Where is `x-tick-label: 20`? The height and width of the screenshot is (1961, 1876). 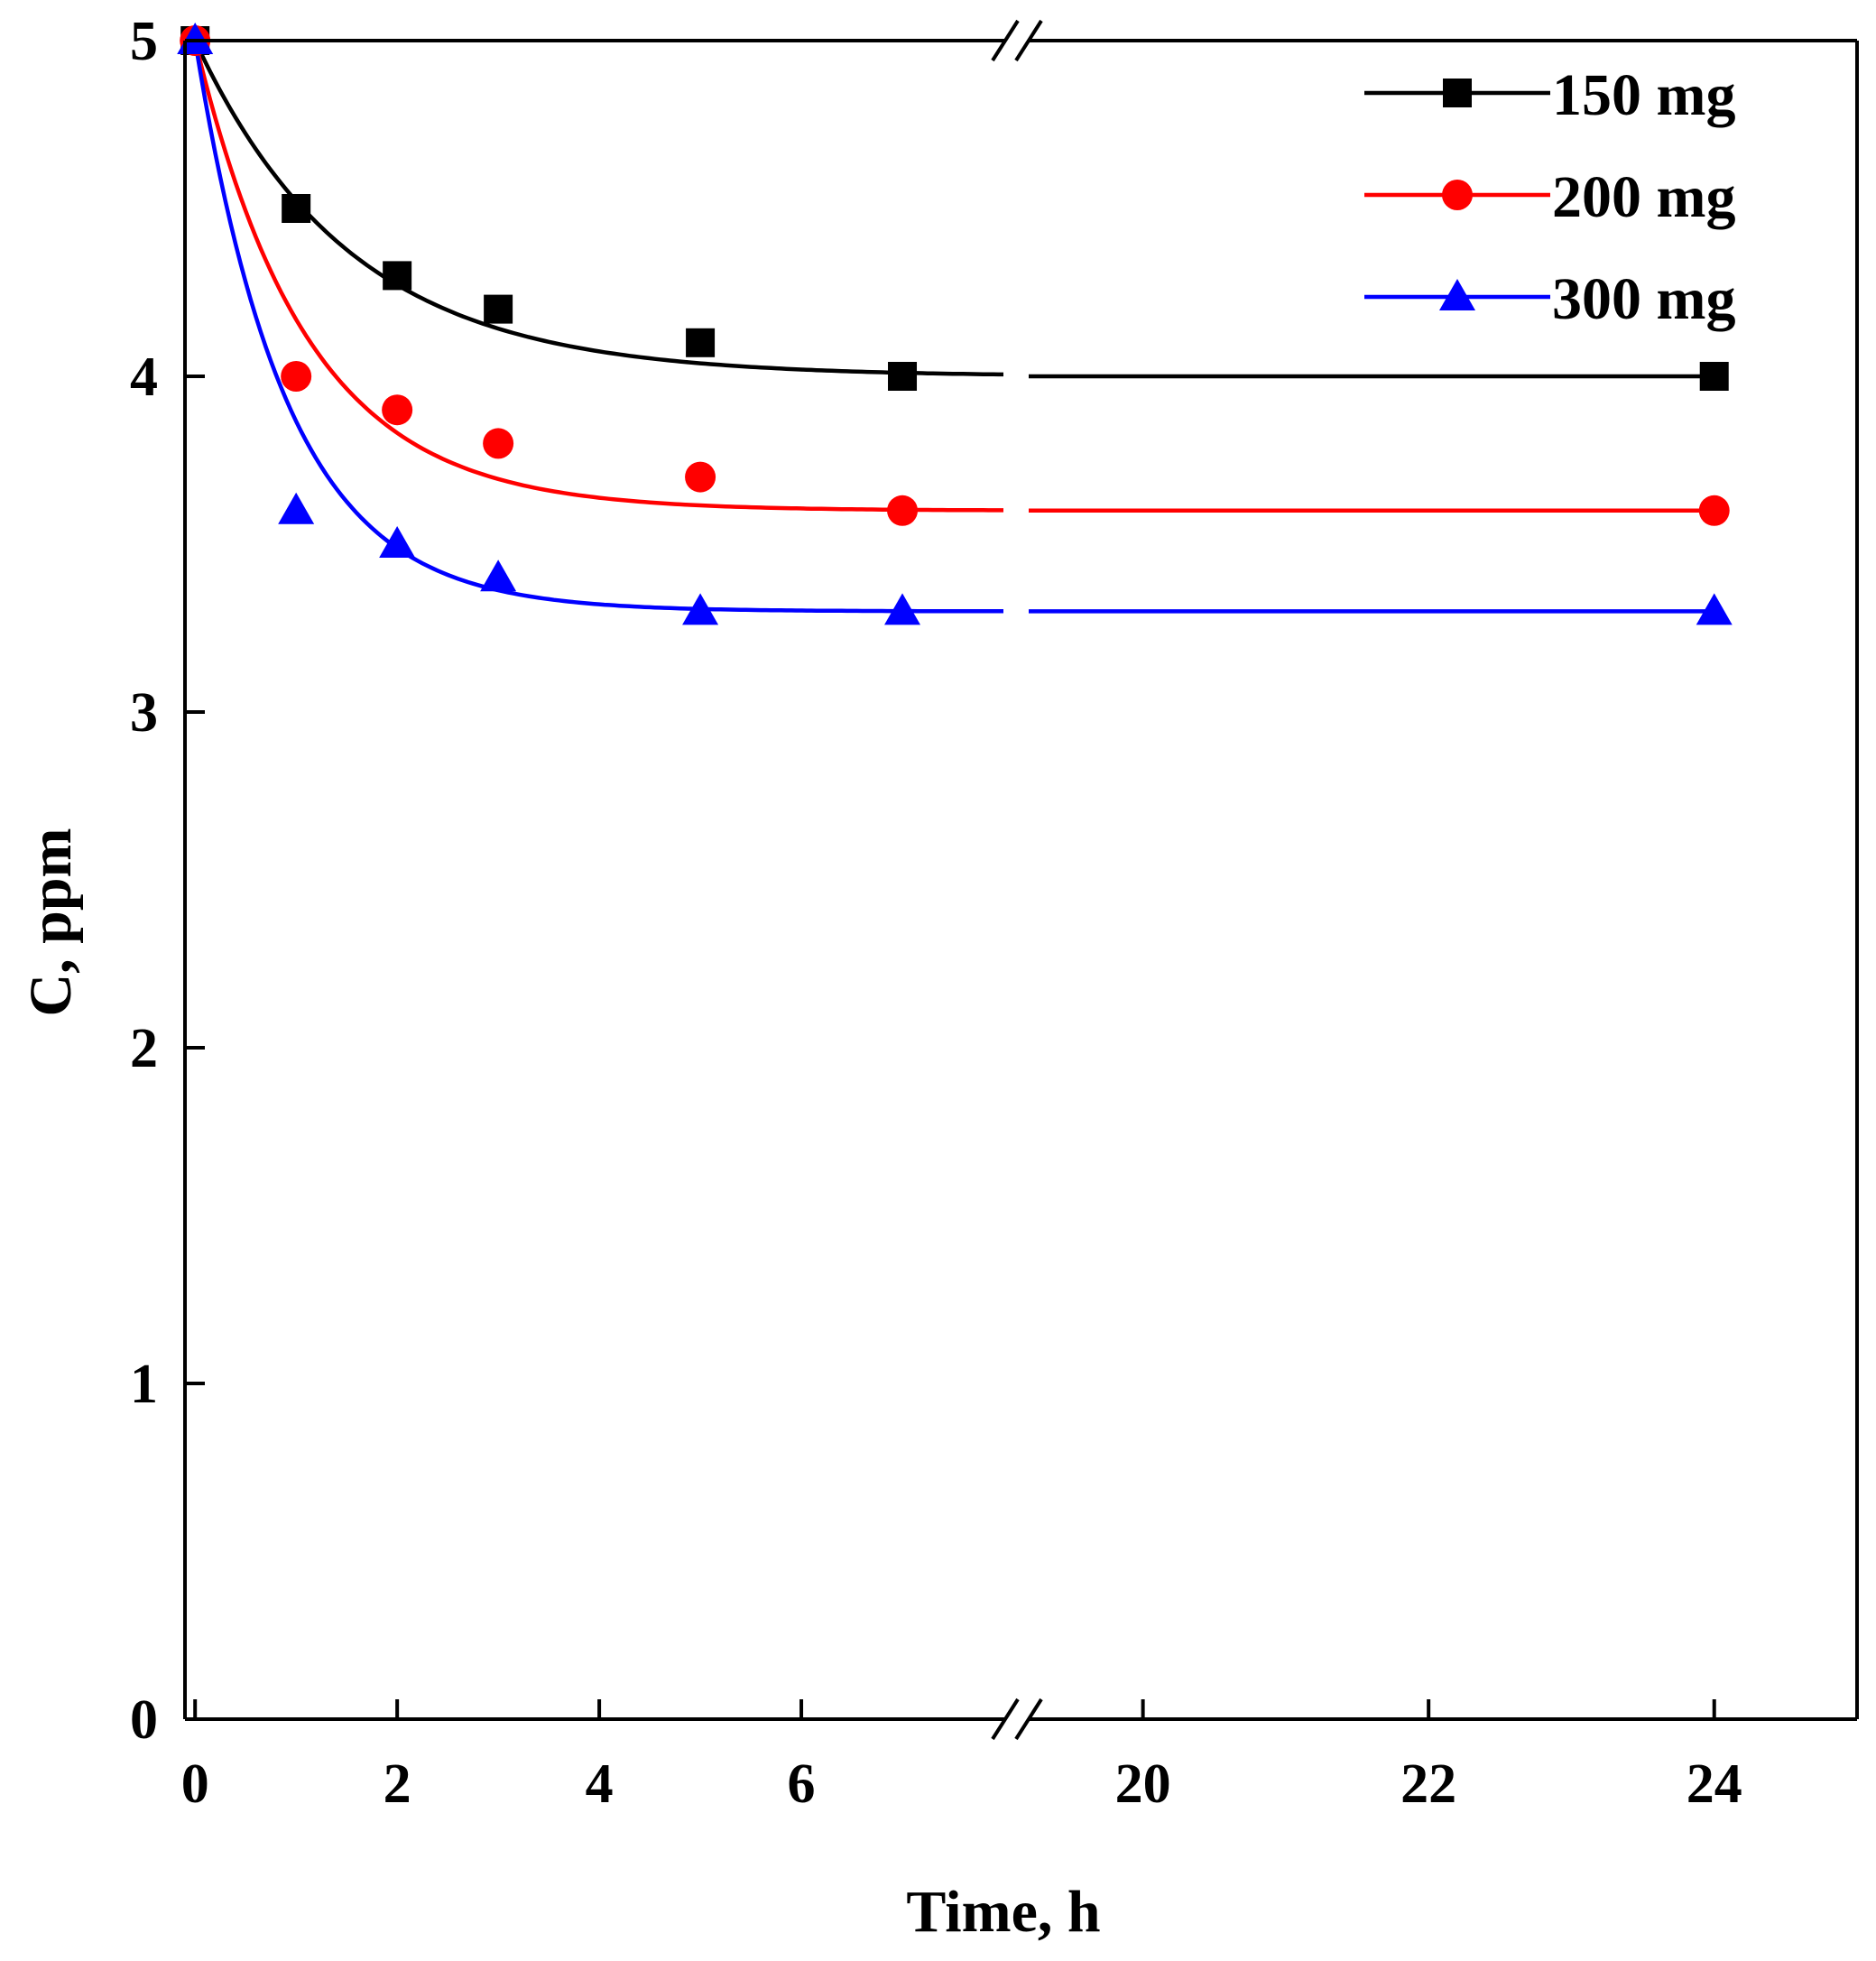 x-tick-label: 20 is located at coordinates (1143, 1784).